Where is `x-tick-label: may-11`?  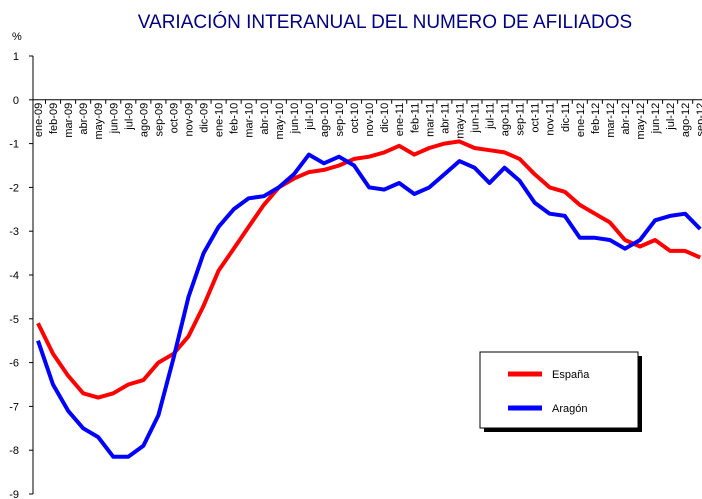
x-tick-label: may-11 is located at coordinates (460, 121).